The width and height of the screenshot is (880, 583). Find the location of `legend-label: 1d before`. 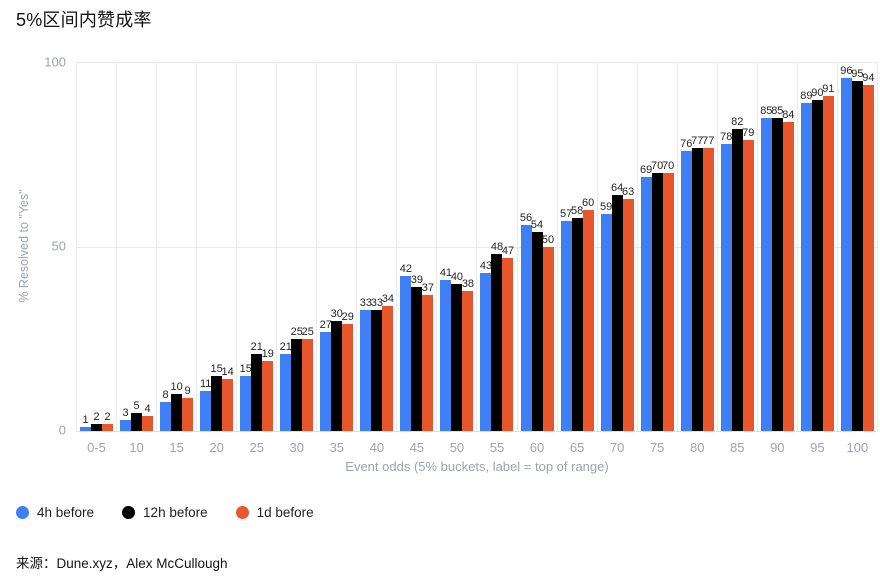

legend-label: 1d before is located at coordinates (285, 512).